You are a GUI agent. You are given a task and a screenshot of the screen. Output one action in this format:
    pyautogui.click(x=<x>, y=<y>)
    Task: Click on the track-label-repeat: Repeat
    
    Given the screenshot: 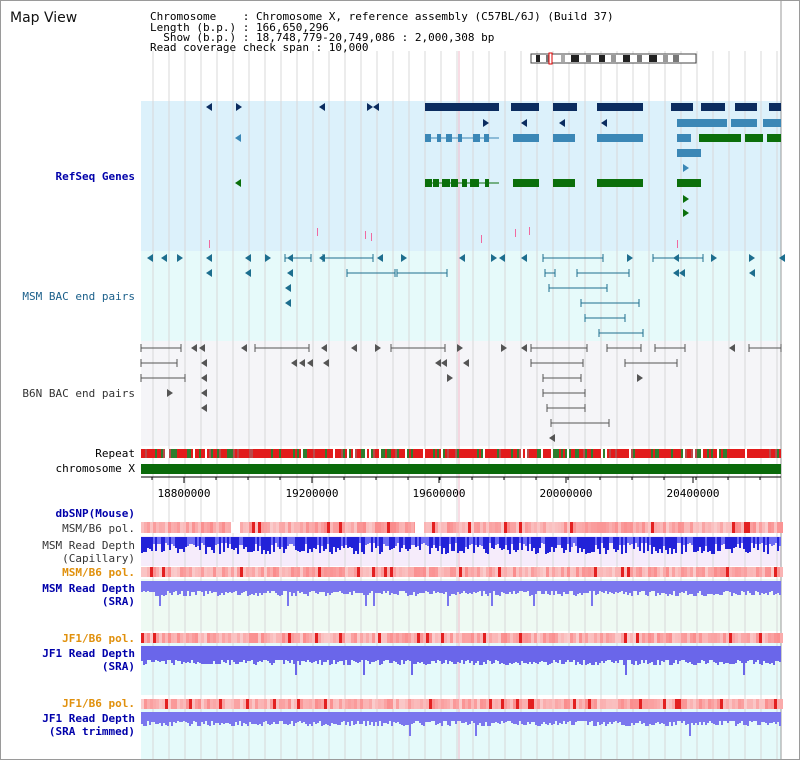 What is the action you would take?
    pyautogui.click(x=115, y=453)
    